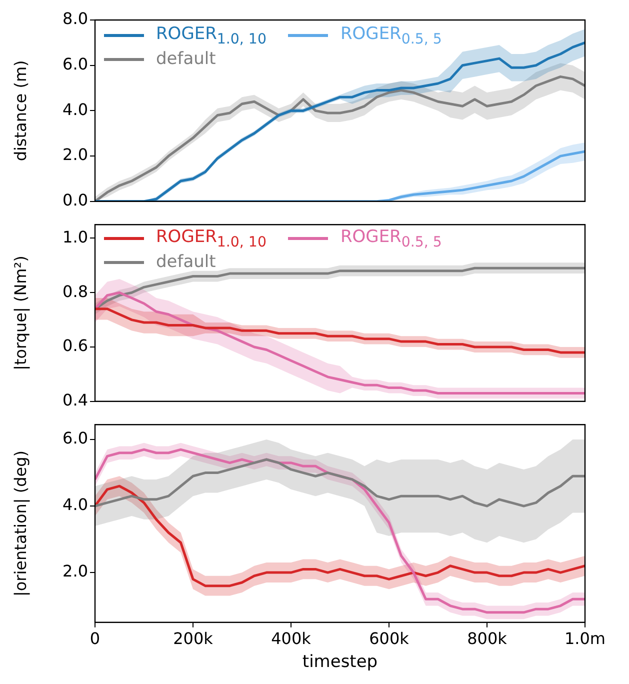 This screenshot has height=684, width=629. Describe the element at coordinates (95, 638) in the screenshot. I see `x-tick-label: 0` at that location.